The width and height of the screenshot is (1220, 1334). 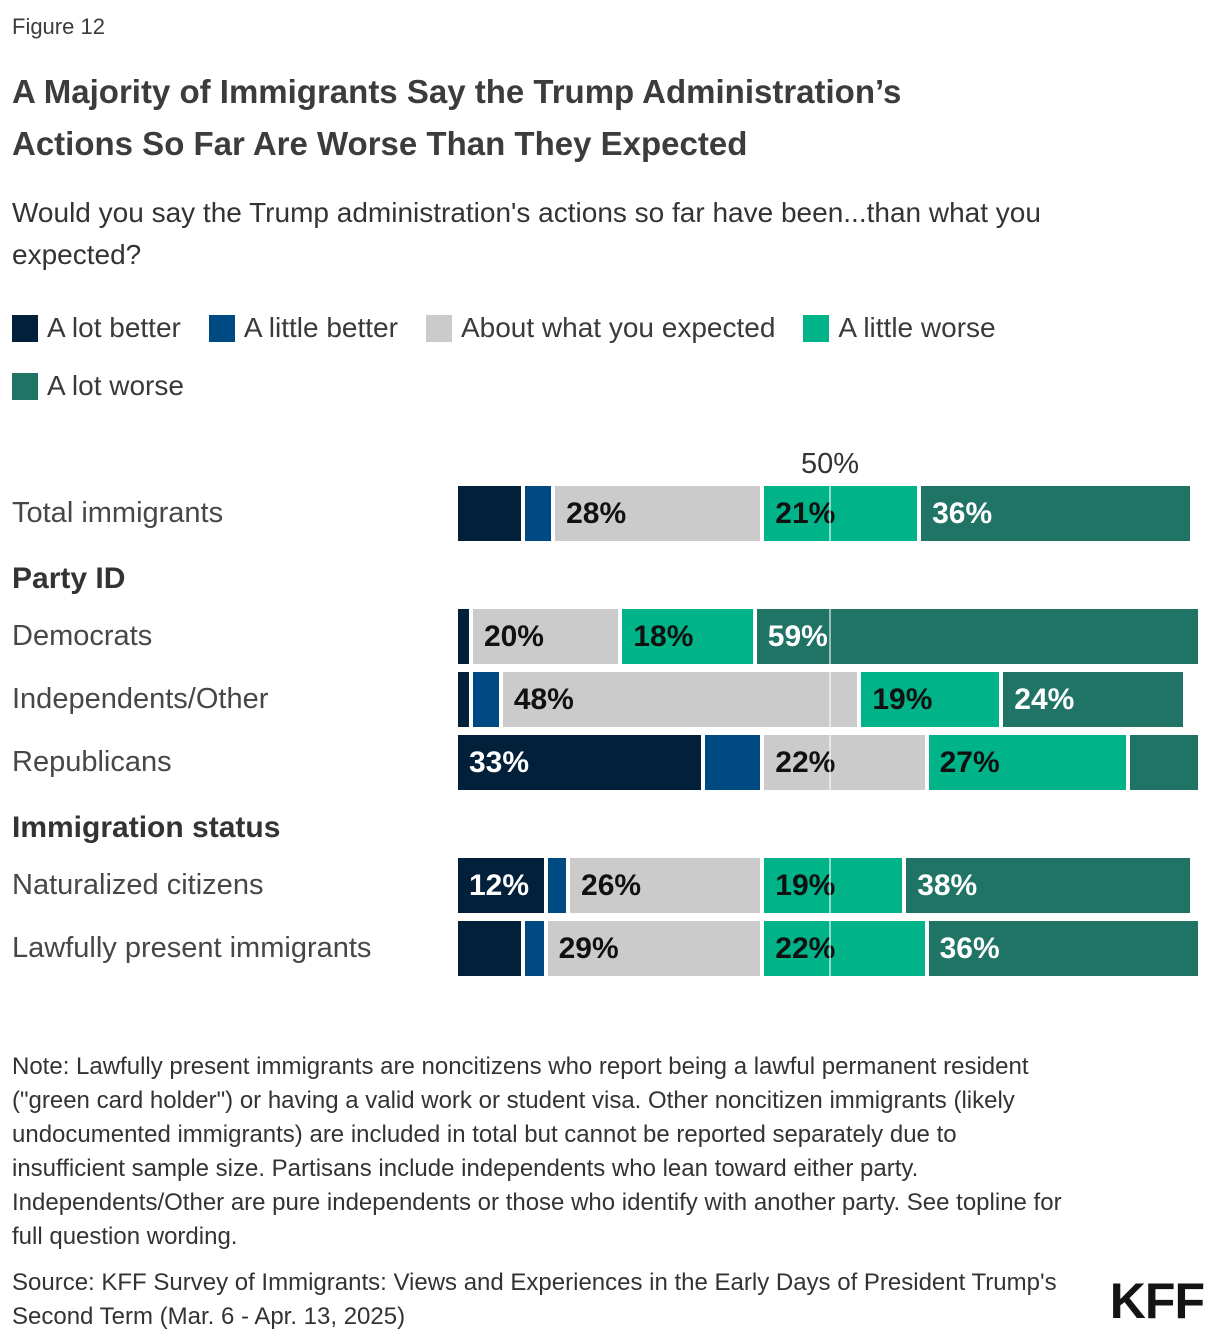 I want to click on bar-segment-about_expected: 48%, so click(x=680, y=699).